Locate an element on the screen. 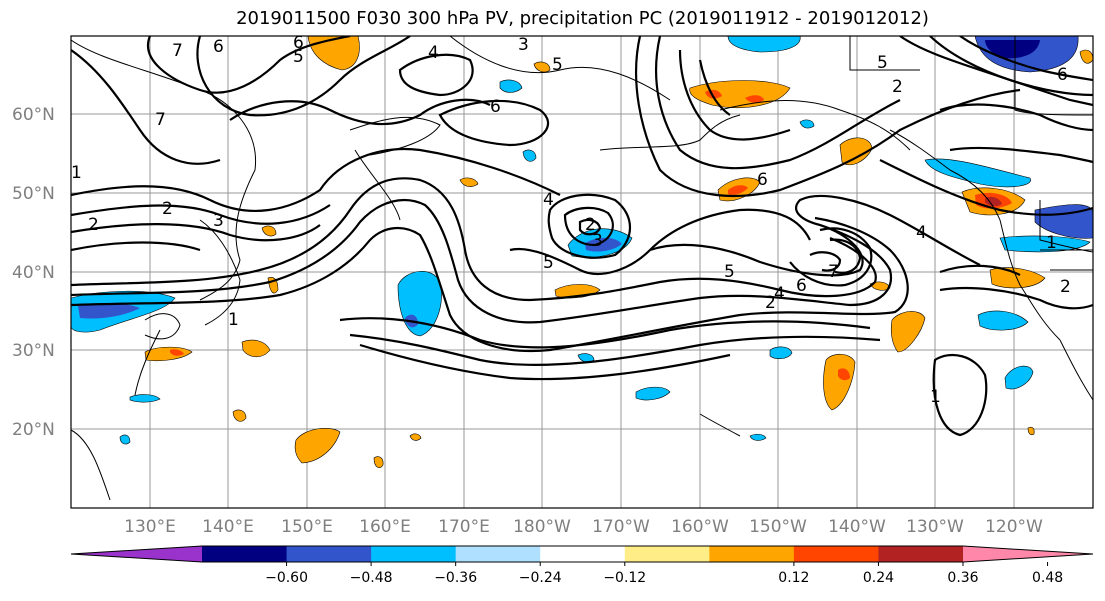  svg-text: 150°W is located at coordinates (778, 527).